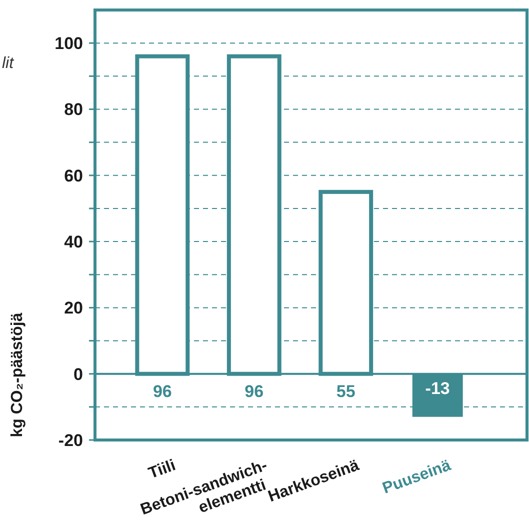 The height and width of the screenshot is (530, 529). What do you see at coordinates (73, 110) in the screenshot?
I see `y-tick-label: 80` at bounding box center [73, 110].